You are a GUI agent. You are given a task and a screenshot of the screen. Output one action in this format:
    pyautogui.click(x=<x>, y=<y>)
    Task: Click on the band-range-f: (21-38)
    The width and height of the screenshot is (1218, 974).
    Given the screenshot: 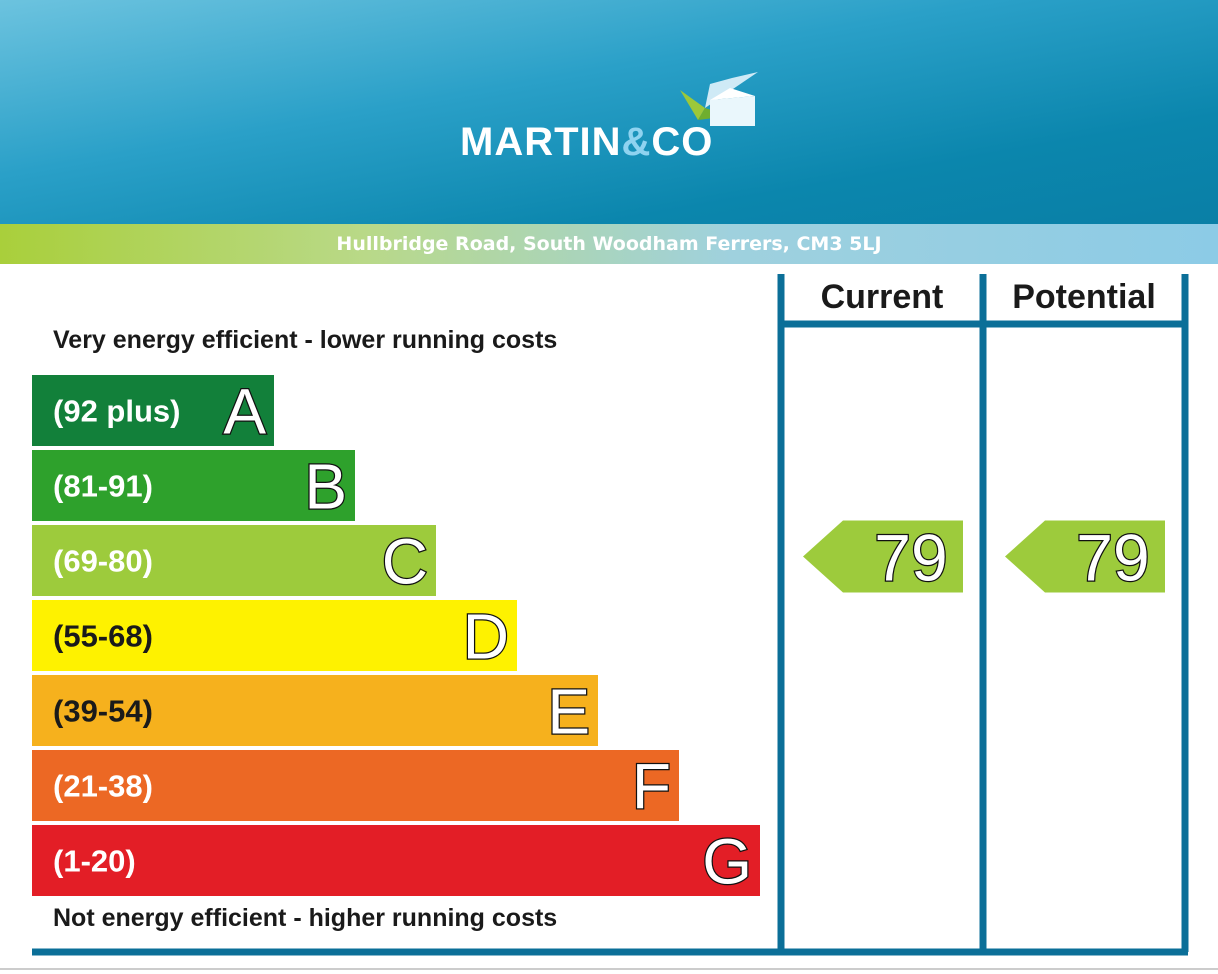 What is the action you would take?
    pyautogui.click(x=103, y=786)
    